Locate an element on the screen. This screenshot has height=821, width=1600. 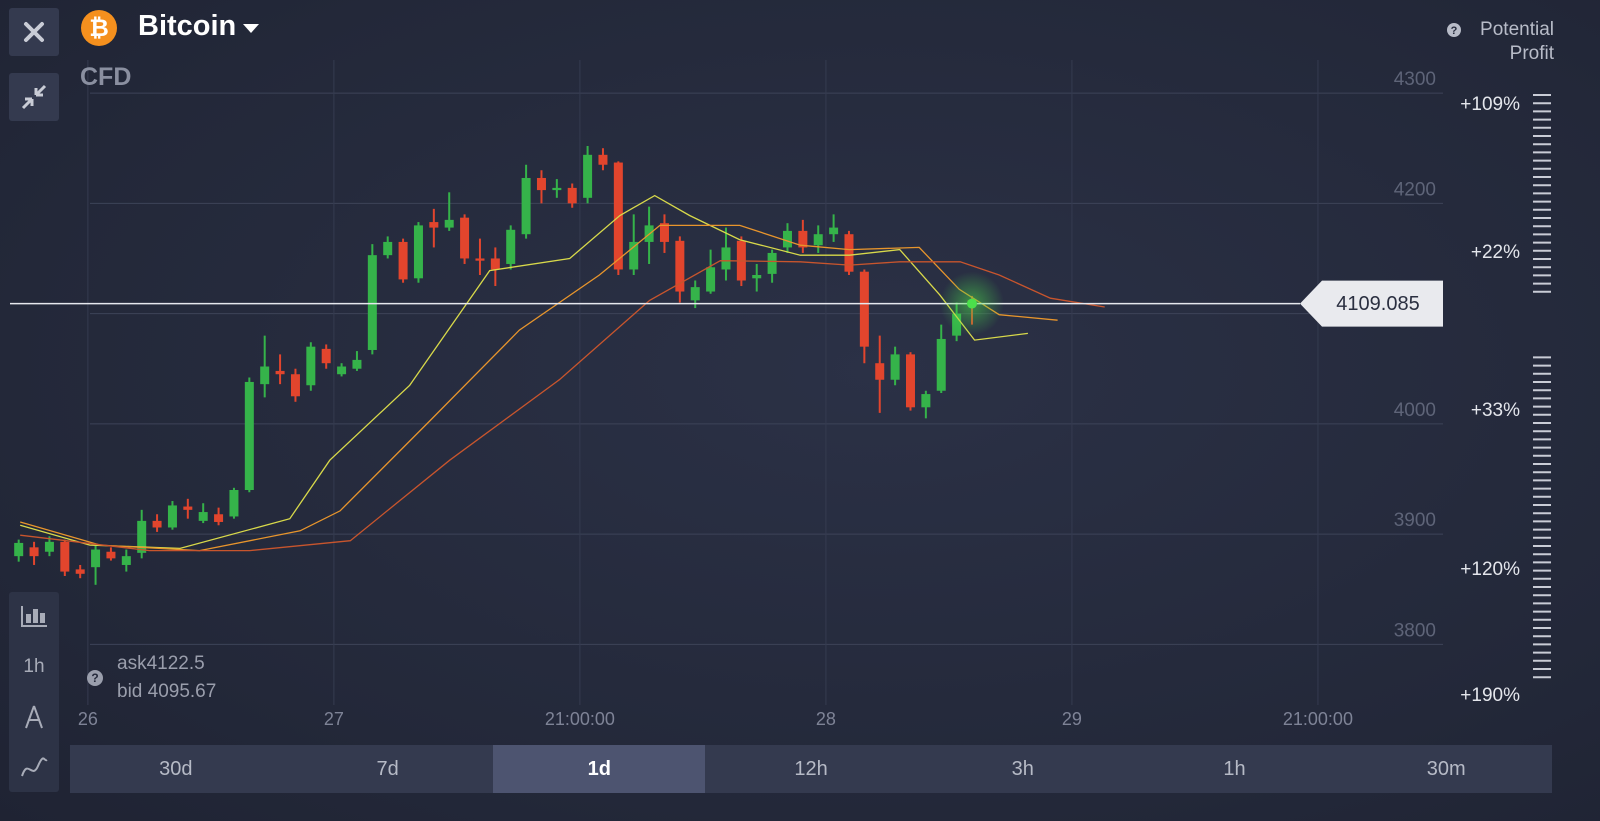
timeframe-button: 1h is located at coordinates (1234, 769).